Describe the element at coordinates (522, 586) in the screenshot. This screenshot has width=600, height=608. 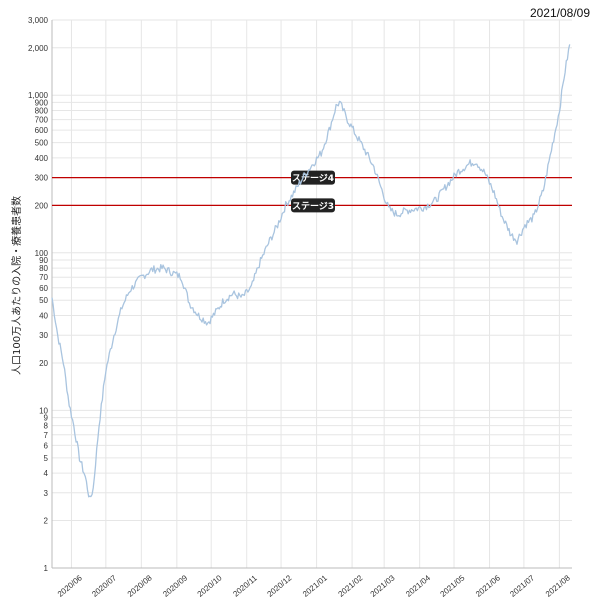
I see `x-tick-label: 2021/07` at that location.